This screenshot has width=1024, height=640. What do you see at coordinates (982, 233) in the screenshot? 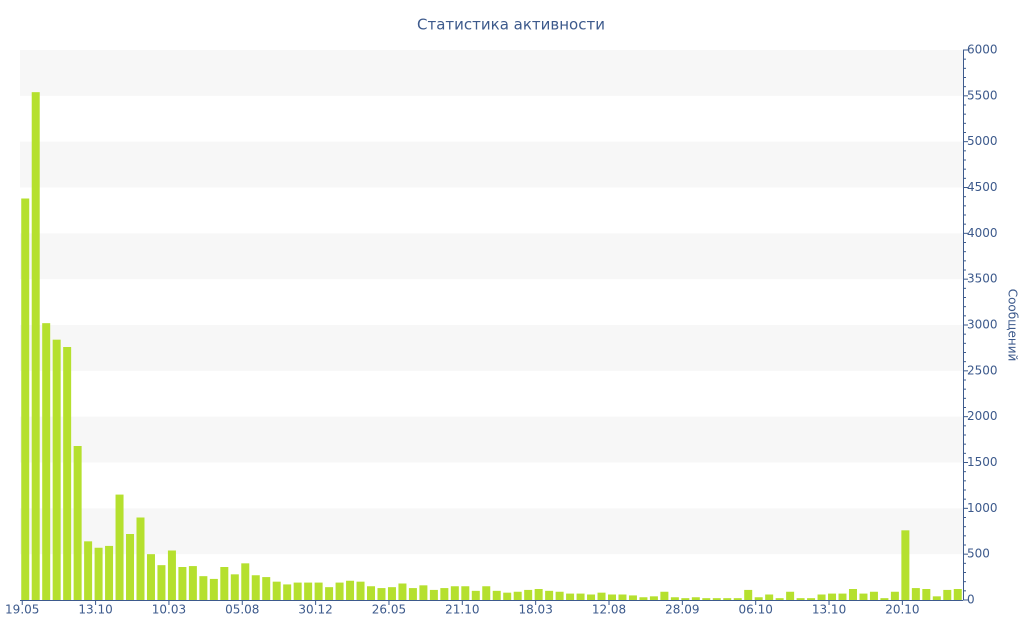
I see `y-tick-label: 4000` at bounding box center [982, 233].